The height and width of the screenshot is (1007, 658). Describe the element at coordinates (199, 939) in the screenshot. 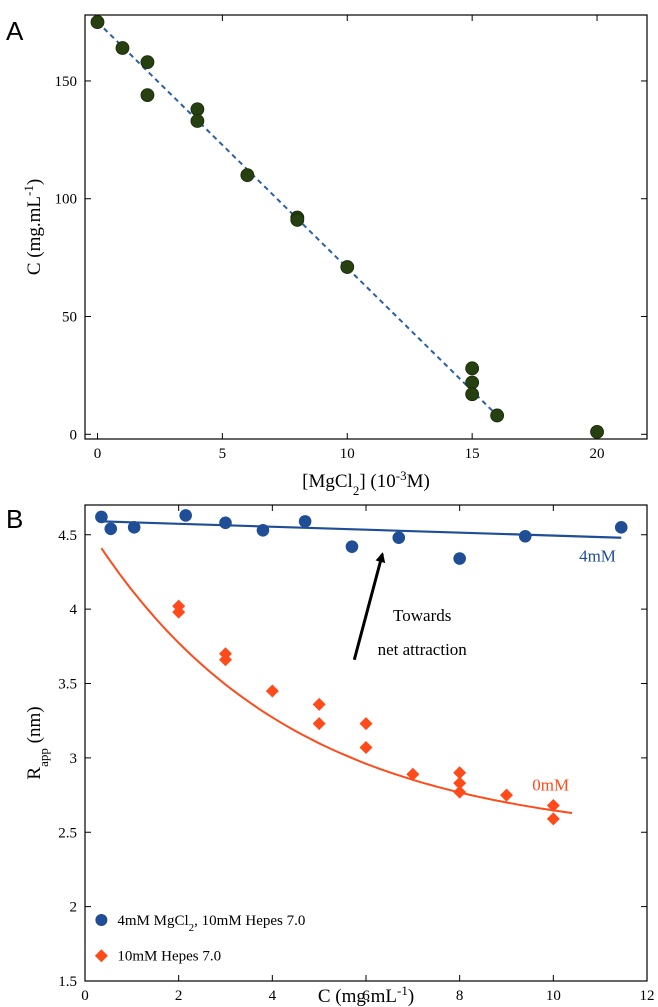

I see `legend: 4mM MgCl2, 10mM Hepes 7.0 10mM Hepes 7.0` at that location.